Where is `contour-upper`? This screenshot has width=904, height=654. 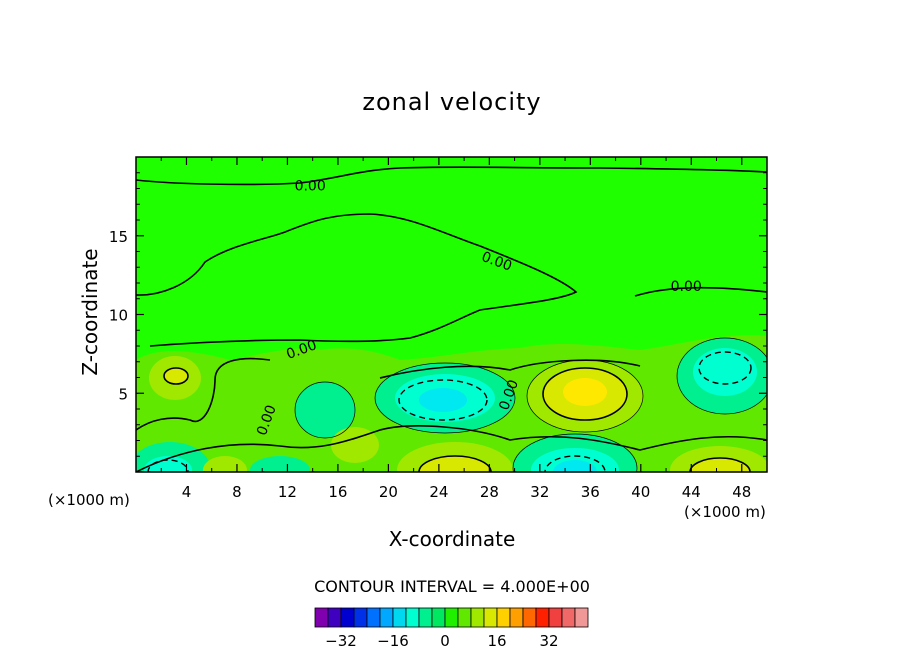
contour-upper is located at coordinates (451, 176).